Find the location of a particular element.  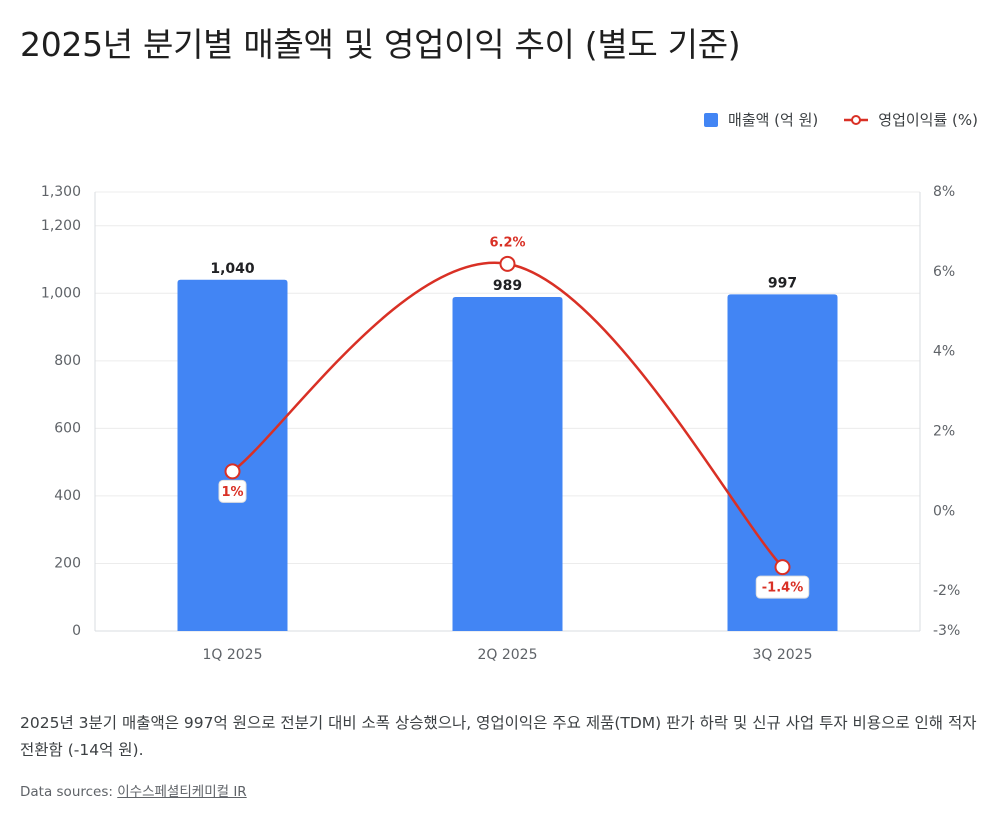

line-value-label: 1% is located at coordinates (232, 492).